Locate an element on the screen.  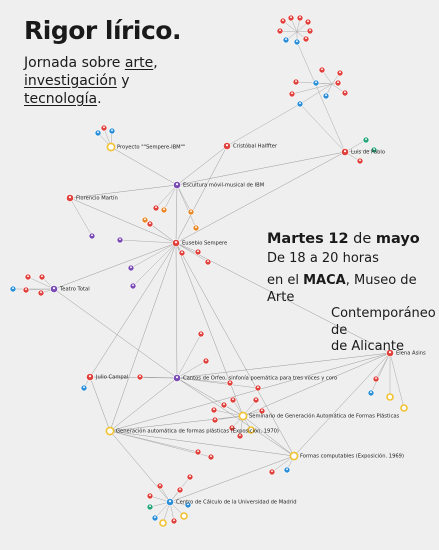
node-label: Florencio Martín is located at coordinates (97, 198).